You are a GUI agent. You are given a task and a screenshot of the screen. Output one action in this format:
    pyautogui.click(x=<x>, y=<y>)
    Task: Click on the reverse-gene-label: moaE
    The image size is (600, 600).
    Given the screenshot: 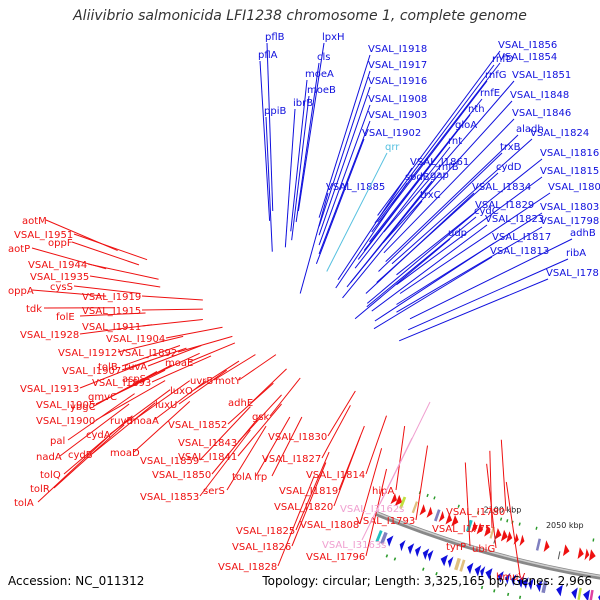 What is the action you would take?
    pyautogui.click(x=179, y=363)
    